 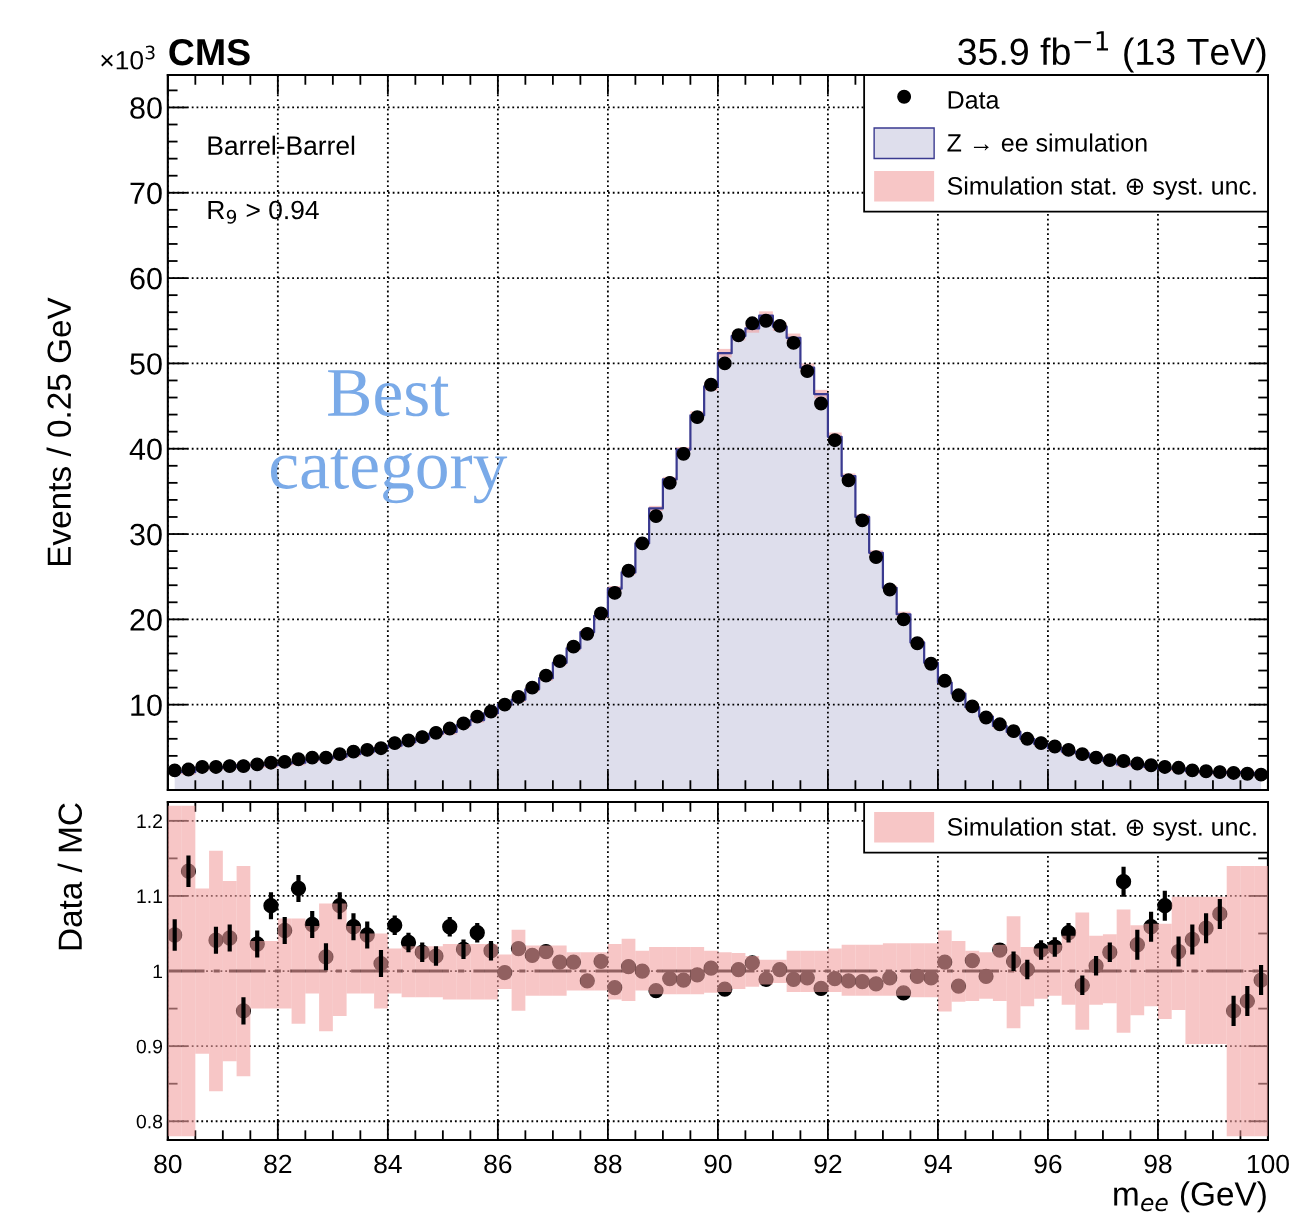 I want to click on y-axis-title: Data / MC, so click(x=70, y=876).